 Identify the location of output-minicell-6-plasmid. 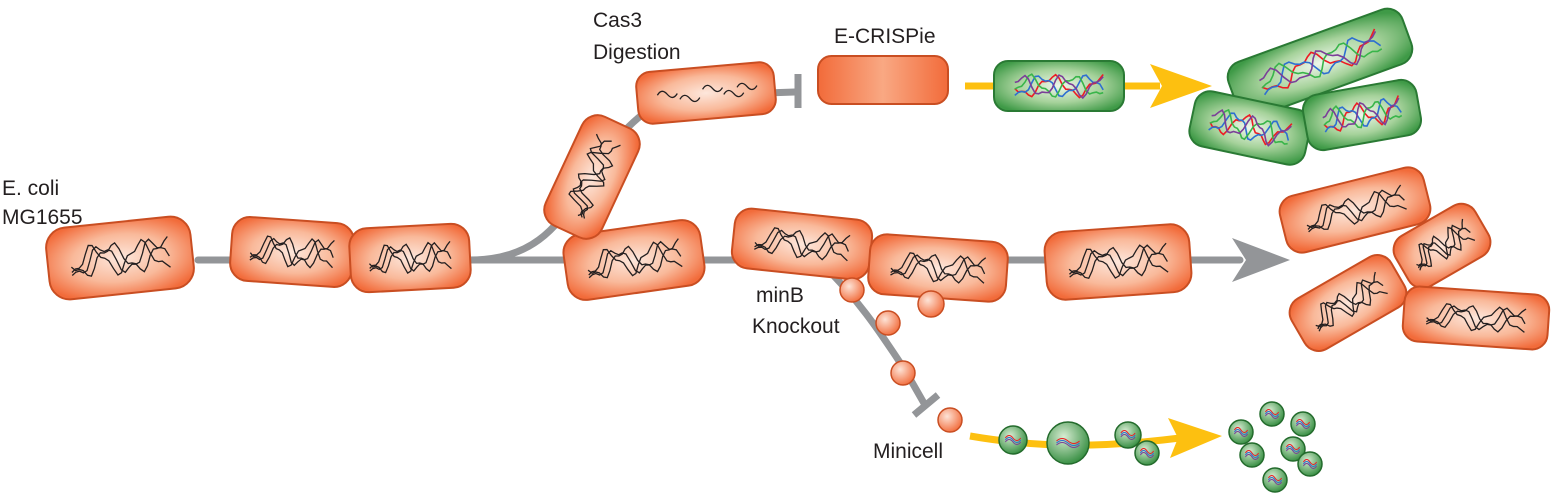
(1310, 462).